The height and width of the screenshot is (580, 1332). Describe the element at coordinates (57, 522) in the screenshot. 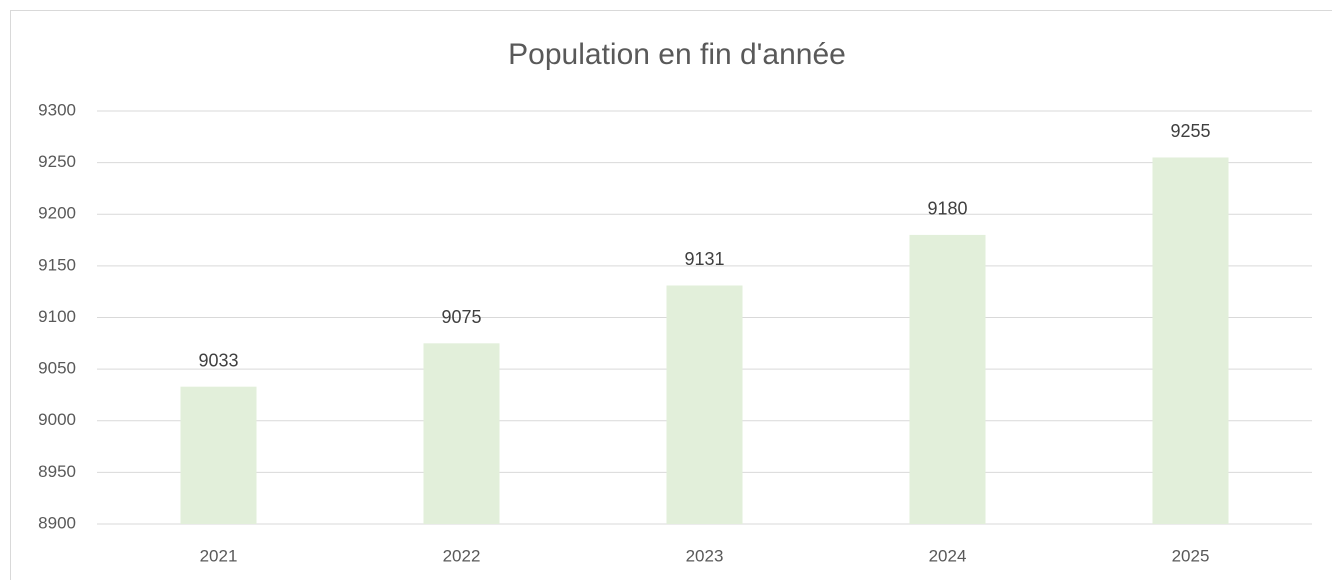

I see `y-tick-label: 8900` at that location.